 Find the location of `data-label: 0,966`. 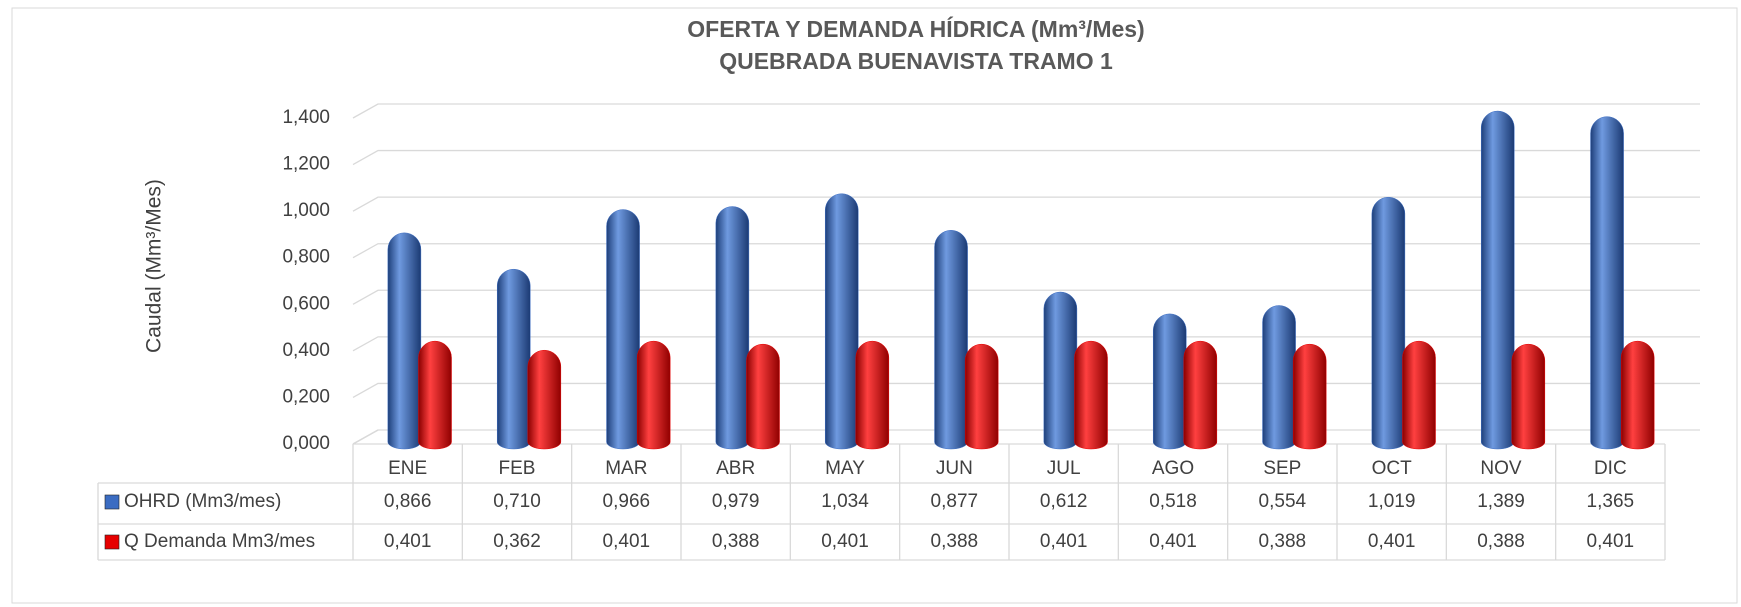

data-label: 0,966 is located at coordinates (627, 501).